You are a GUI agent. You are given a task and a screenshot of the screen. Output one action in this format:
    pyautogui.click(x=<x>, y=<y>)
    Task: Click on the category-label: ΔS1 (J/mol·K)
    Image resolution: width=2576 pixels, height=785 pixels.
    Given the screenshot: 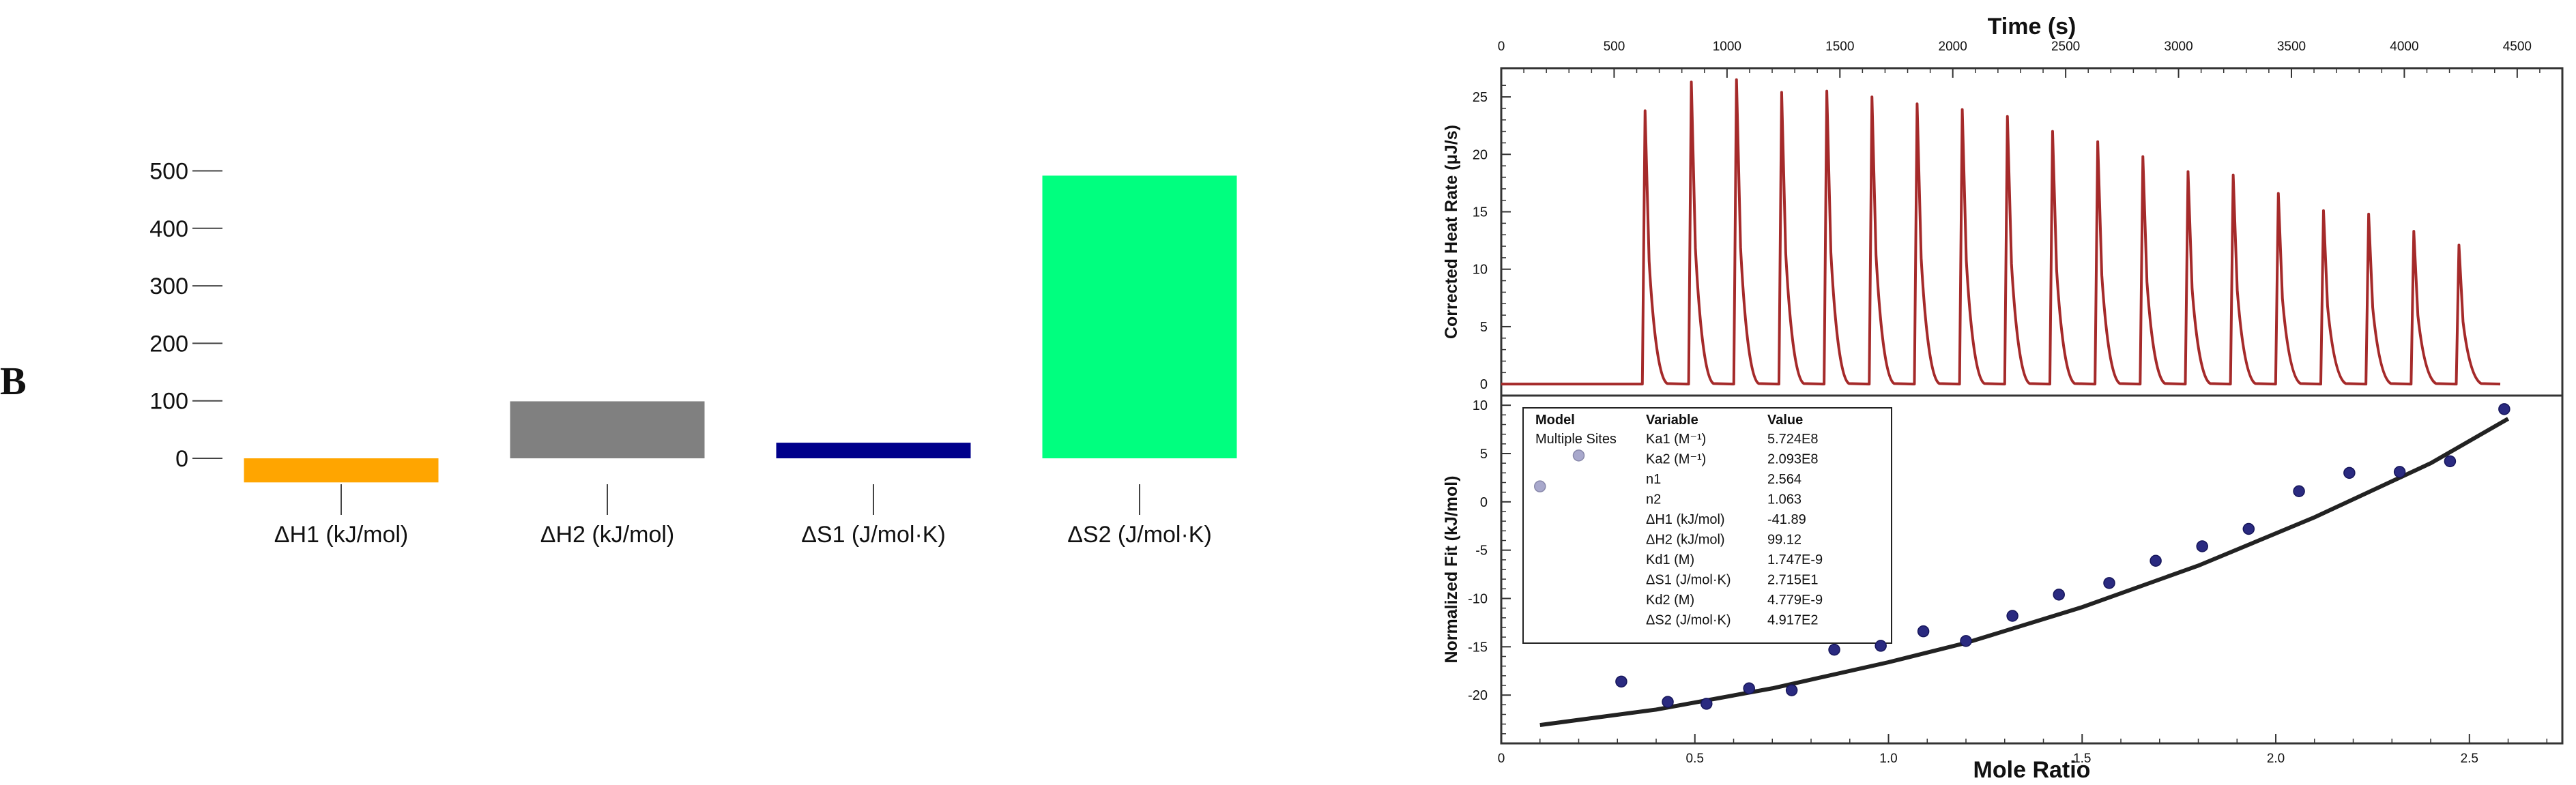 What is the action you would take?
    pyautogui.click(x=873, y=535)
    